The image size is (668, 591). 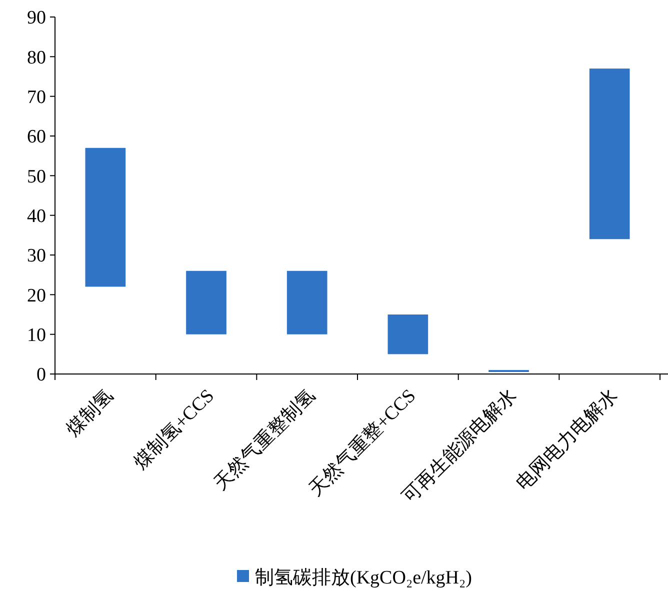 What do you see at coordinates (36, 335) in the screenshot?
I see `y-tick-label: 10` at bounding box center [36, 335].